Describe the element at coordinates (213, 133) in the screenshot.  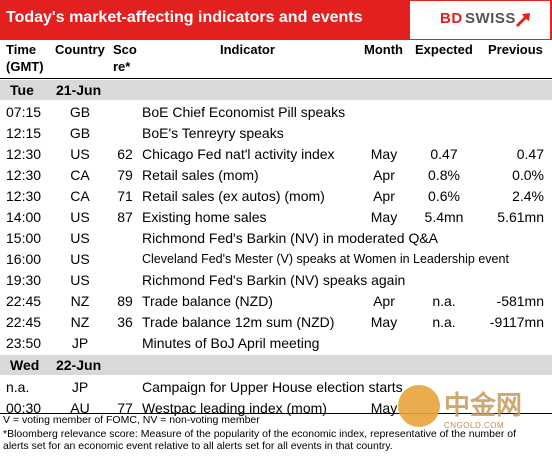
I see `event-indicator: BoE's Tenreyry speaks` at that location.